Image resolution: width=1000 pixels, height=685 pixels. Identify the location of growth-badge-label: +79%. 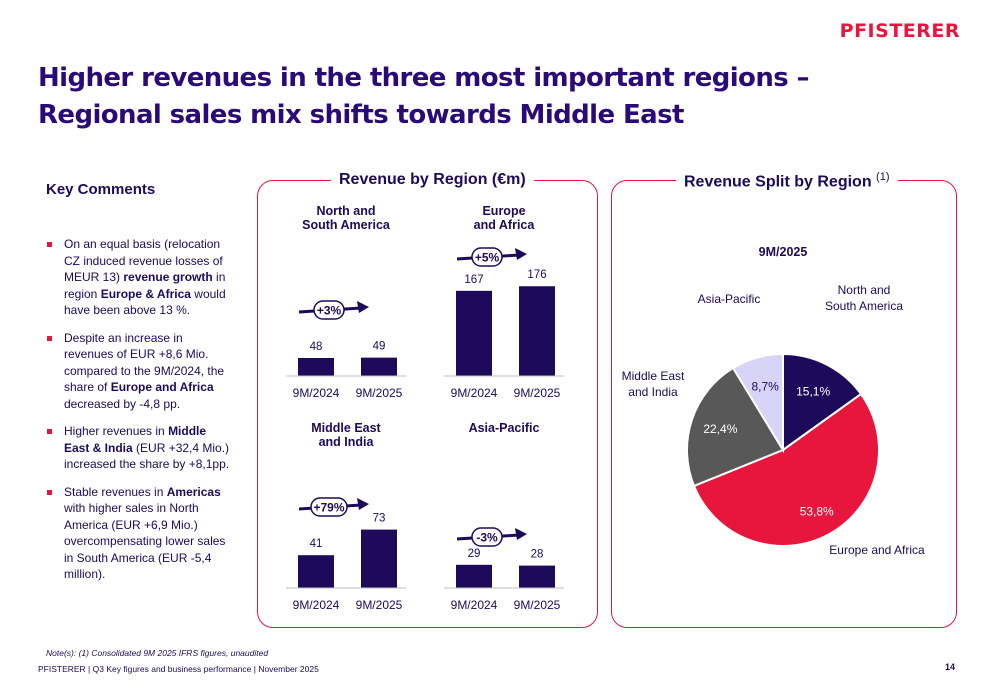
(328, 508).